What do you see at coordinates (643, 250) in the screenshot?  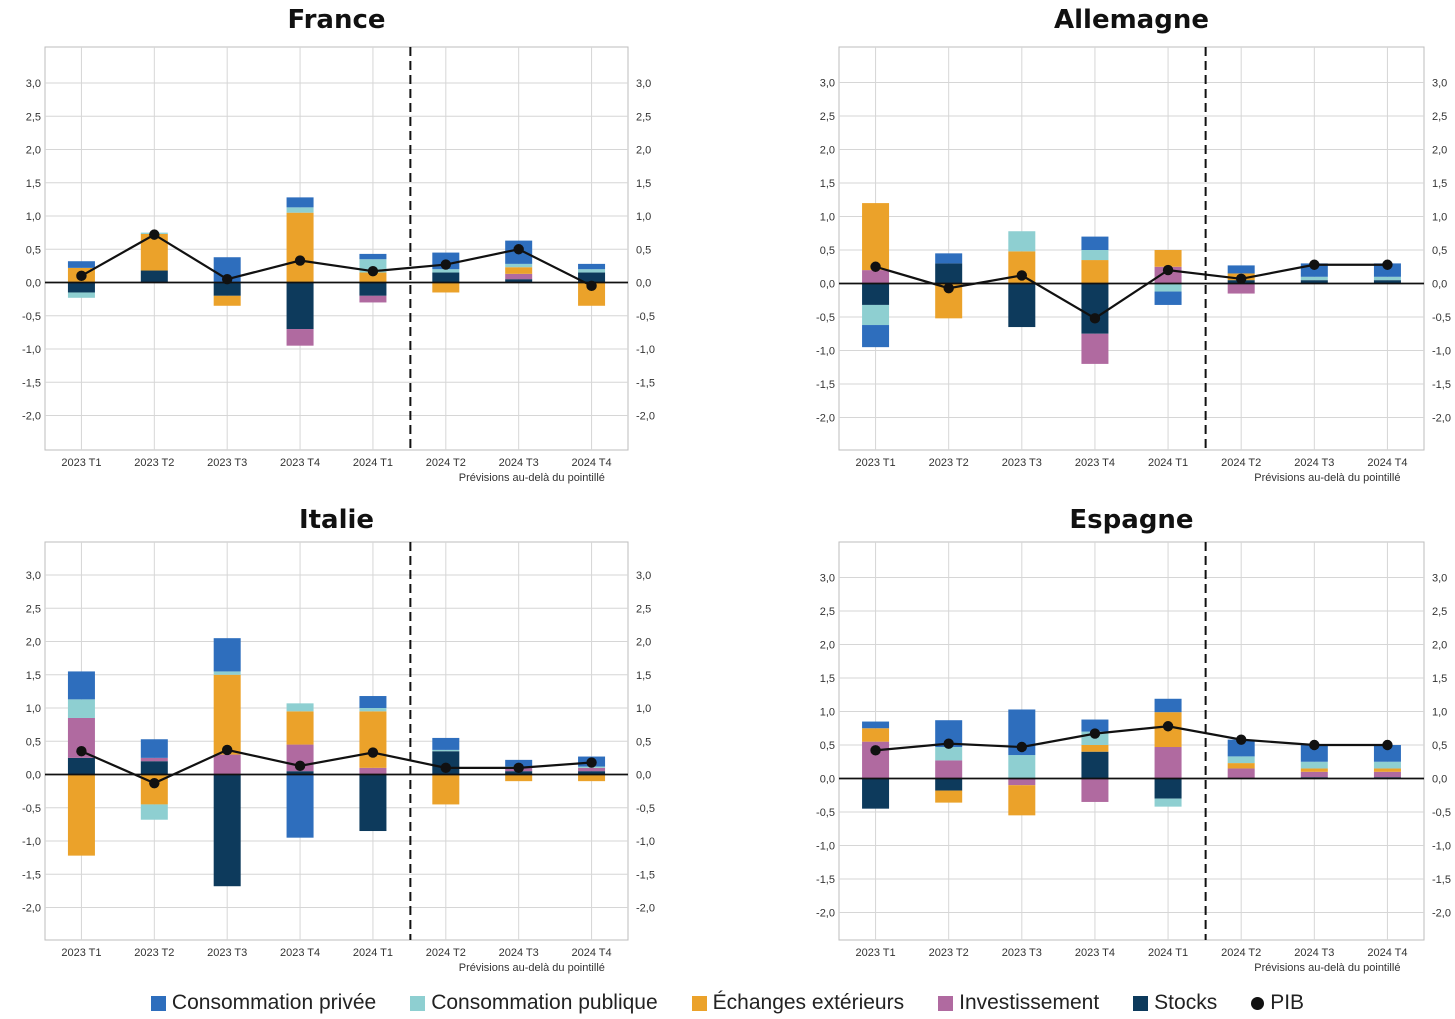 I see `y-tick-label-right: 0,5` at bounding box center [643, 250].